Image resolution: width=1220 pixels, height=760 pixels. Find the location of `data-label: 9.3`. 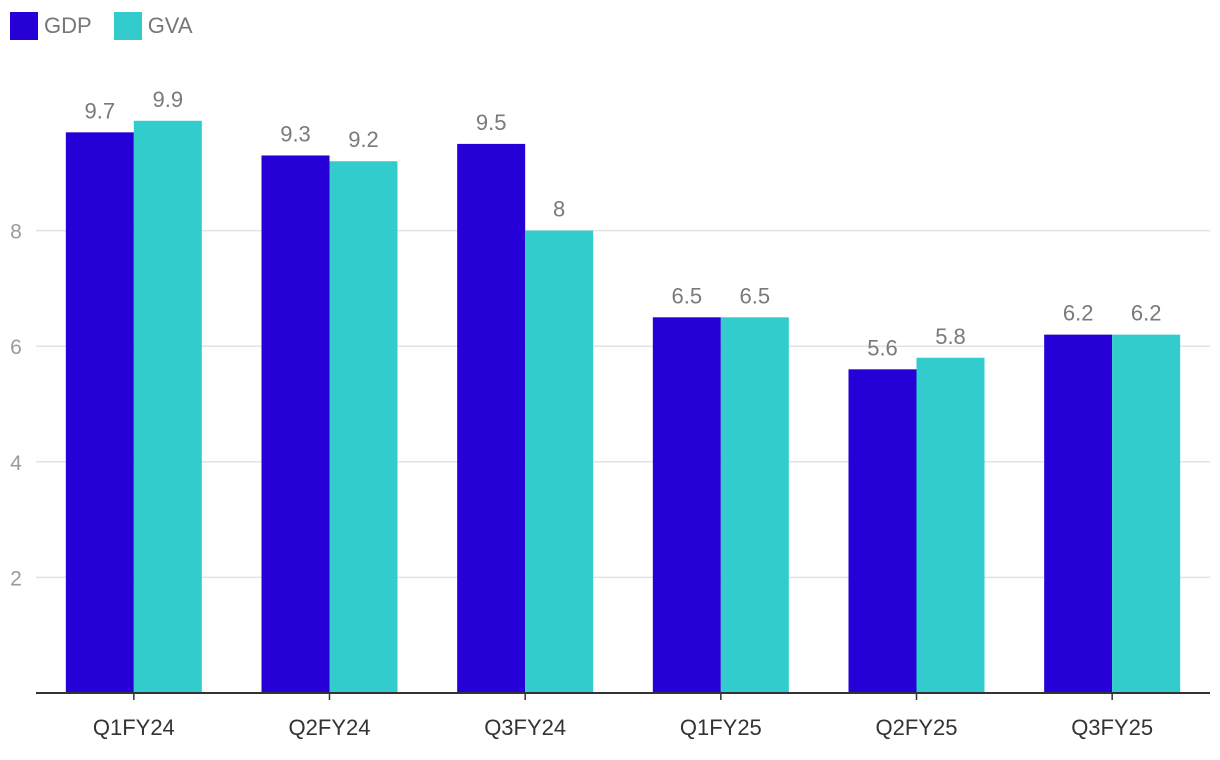

data-label: 9.3 is located at coordinates (295, 133).